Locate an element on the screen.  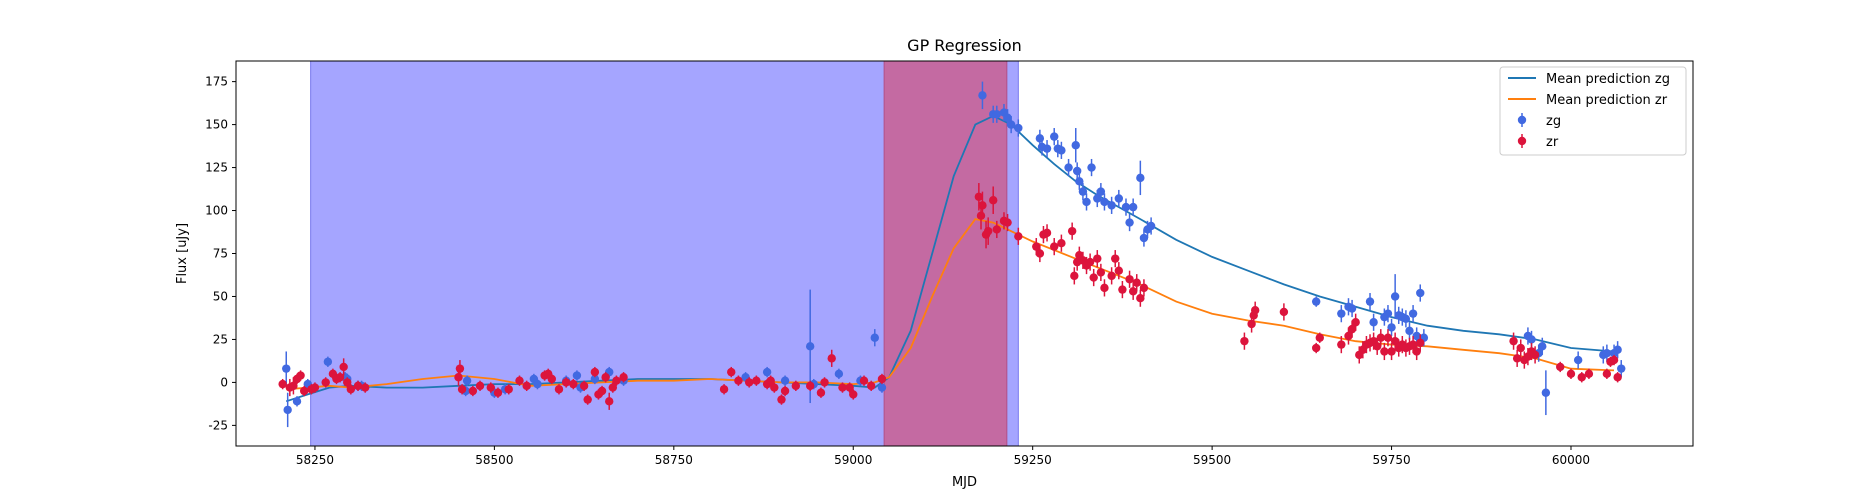
y-tick-label: 100 is located at coordinates (216, 211).